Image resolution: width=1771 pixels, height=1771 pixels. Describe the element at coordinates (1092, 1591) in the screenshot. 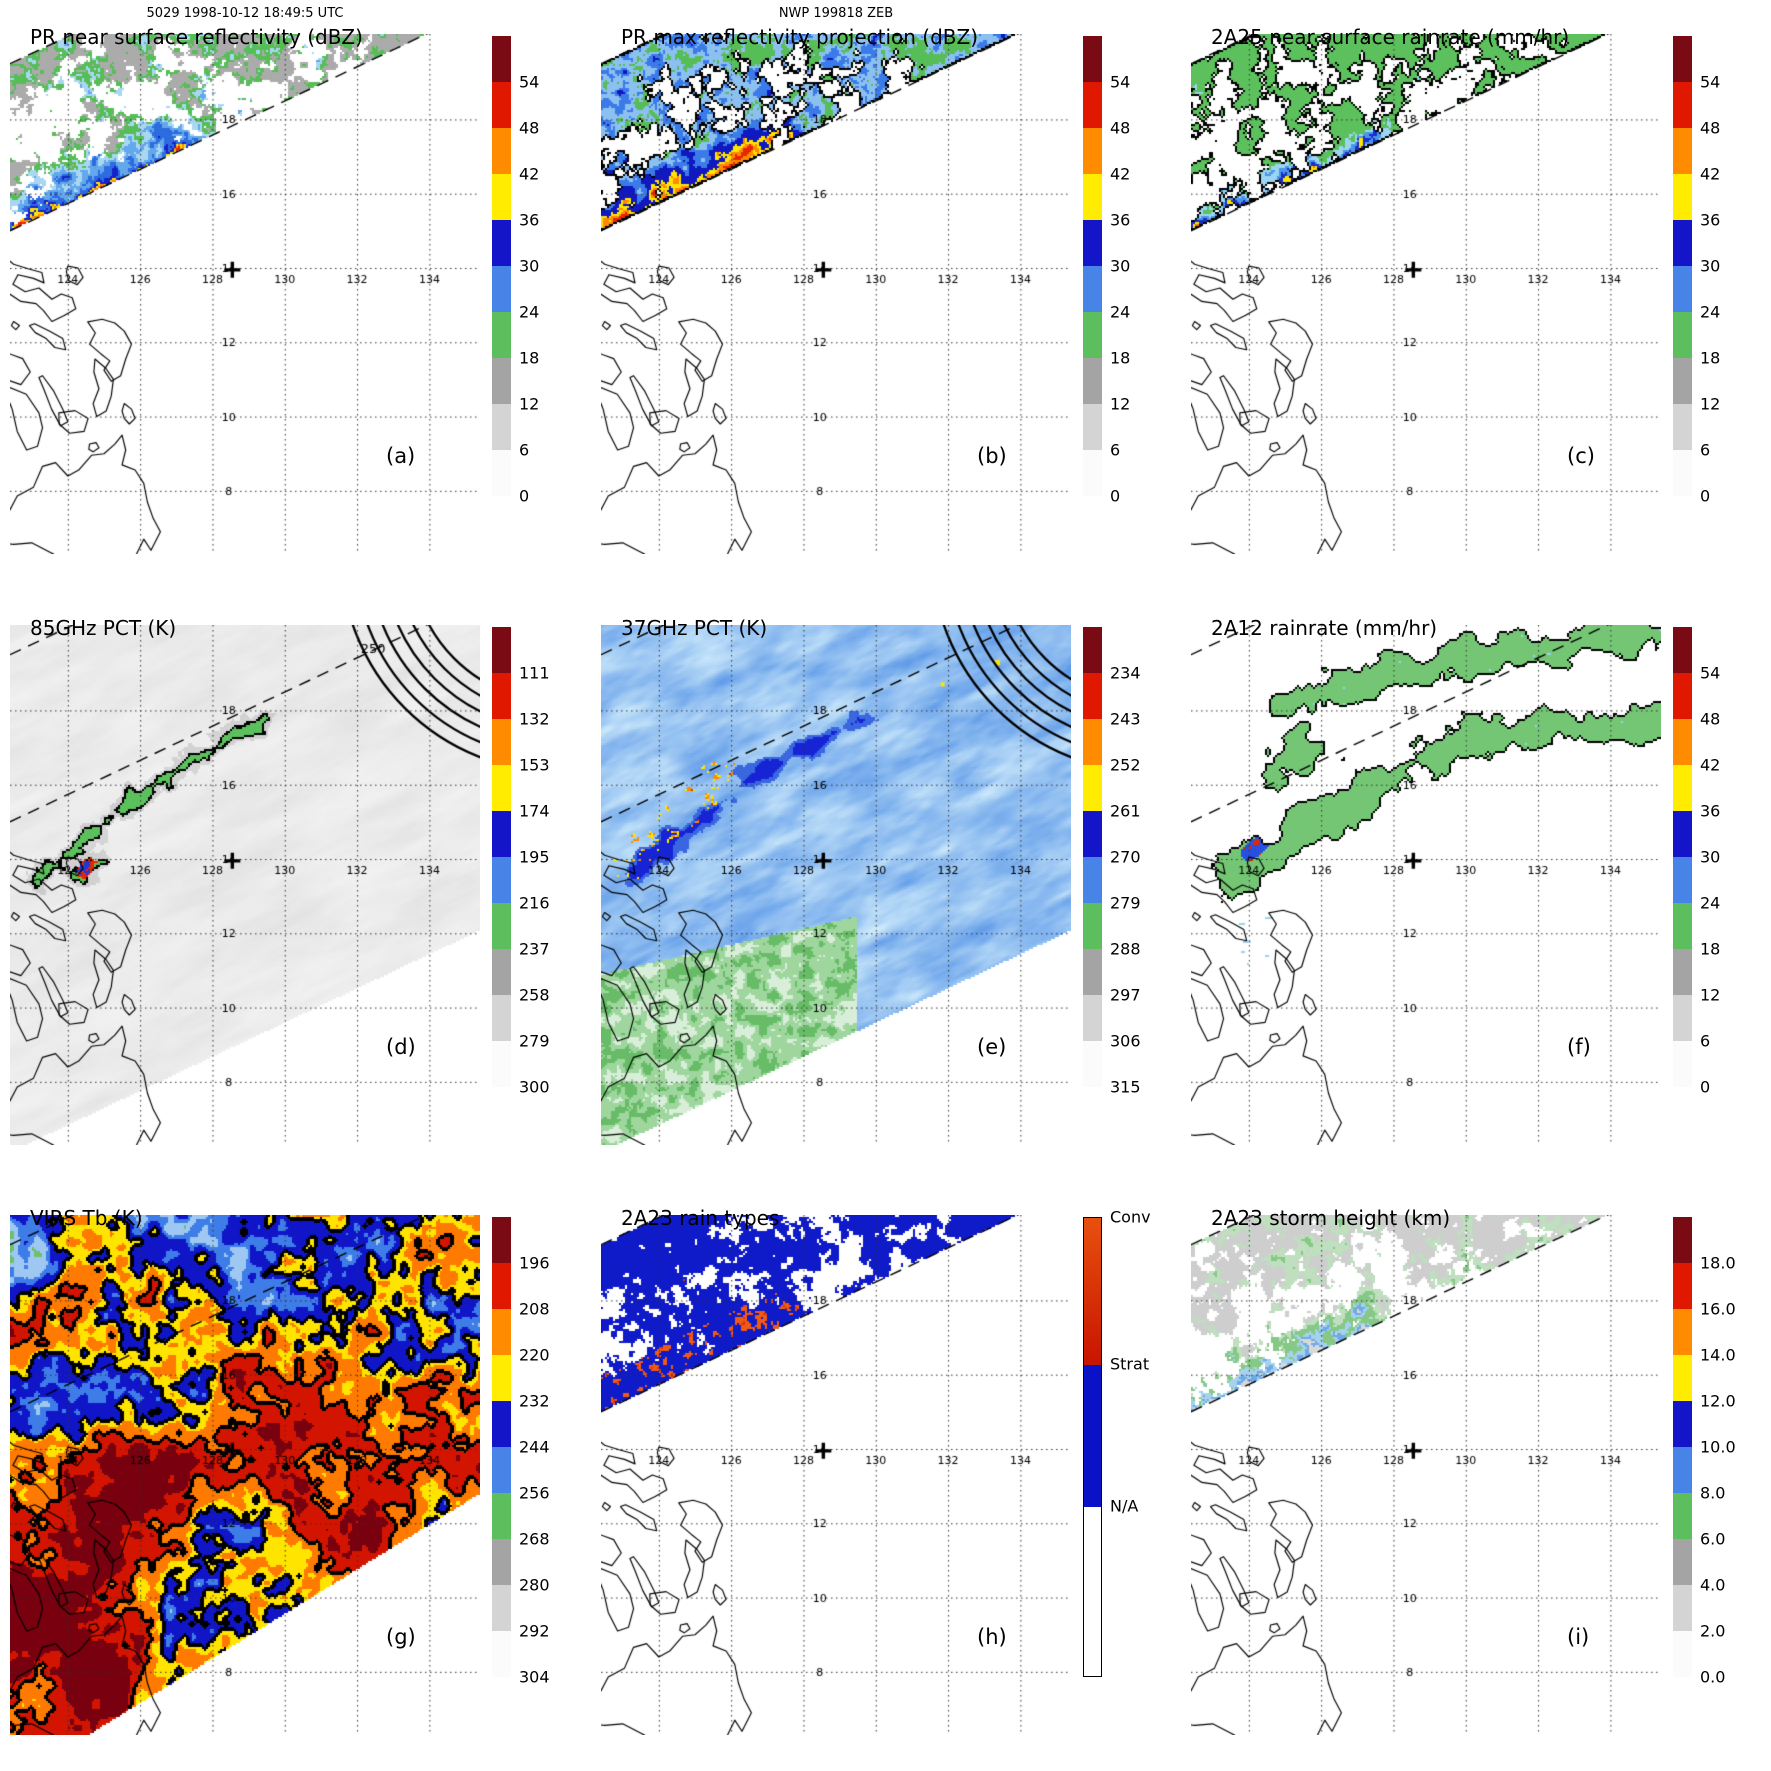

I see `colorbar-segment-na` at that location.